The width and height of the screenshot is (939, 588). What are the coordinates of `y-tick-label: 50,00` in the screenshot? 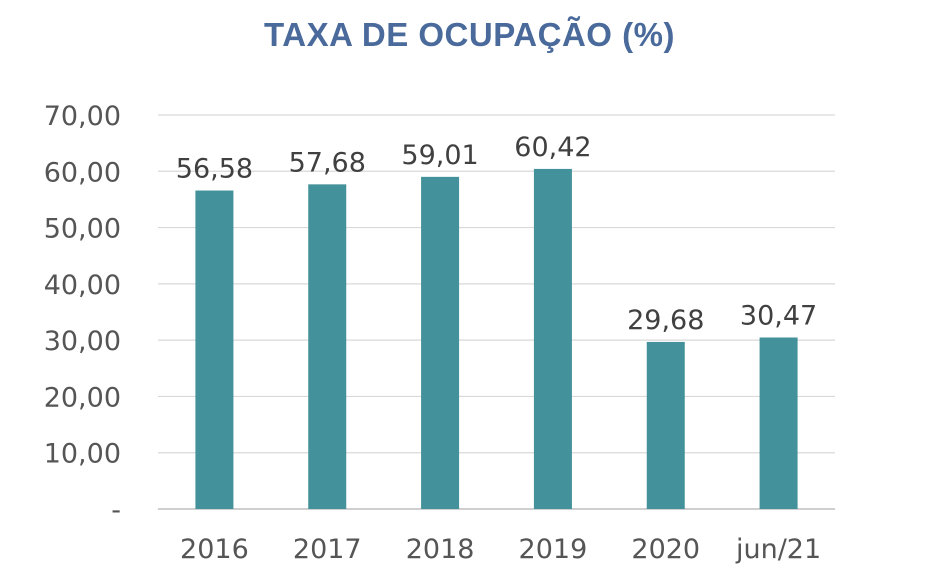 It's located at (82, 229).